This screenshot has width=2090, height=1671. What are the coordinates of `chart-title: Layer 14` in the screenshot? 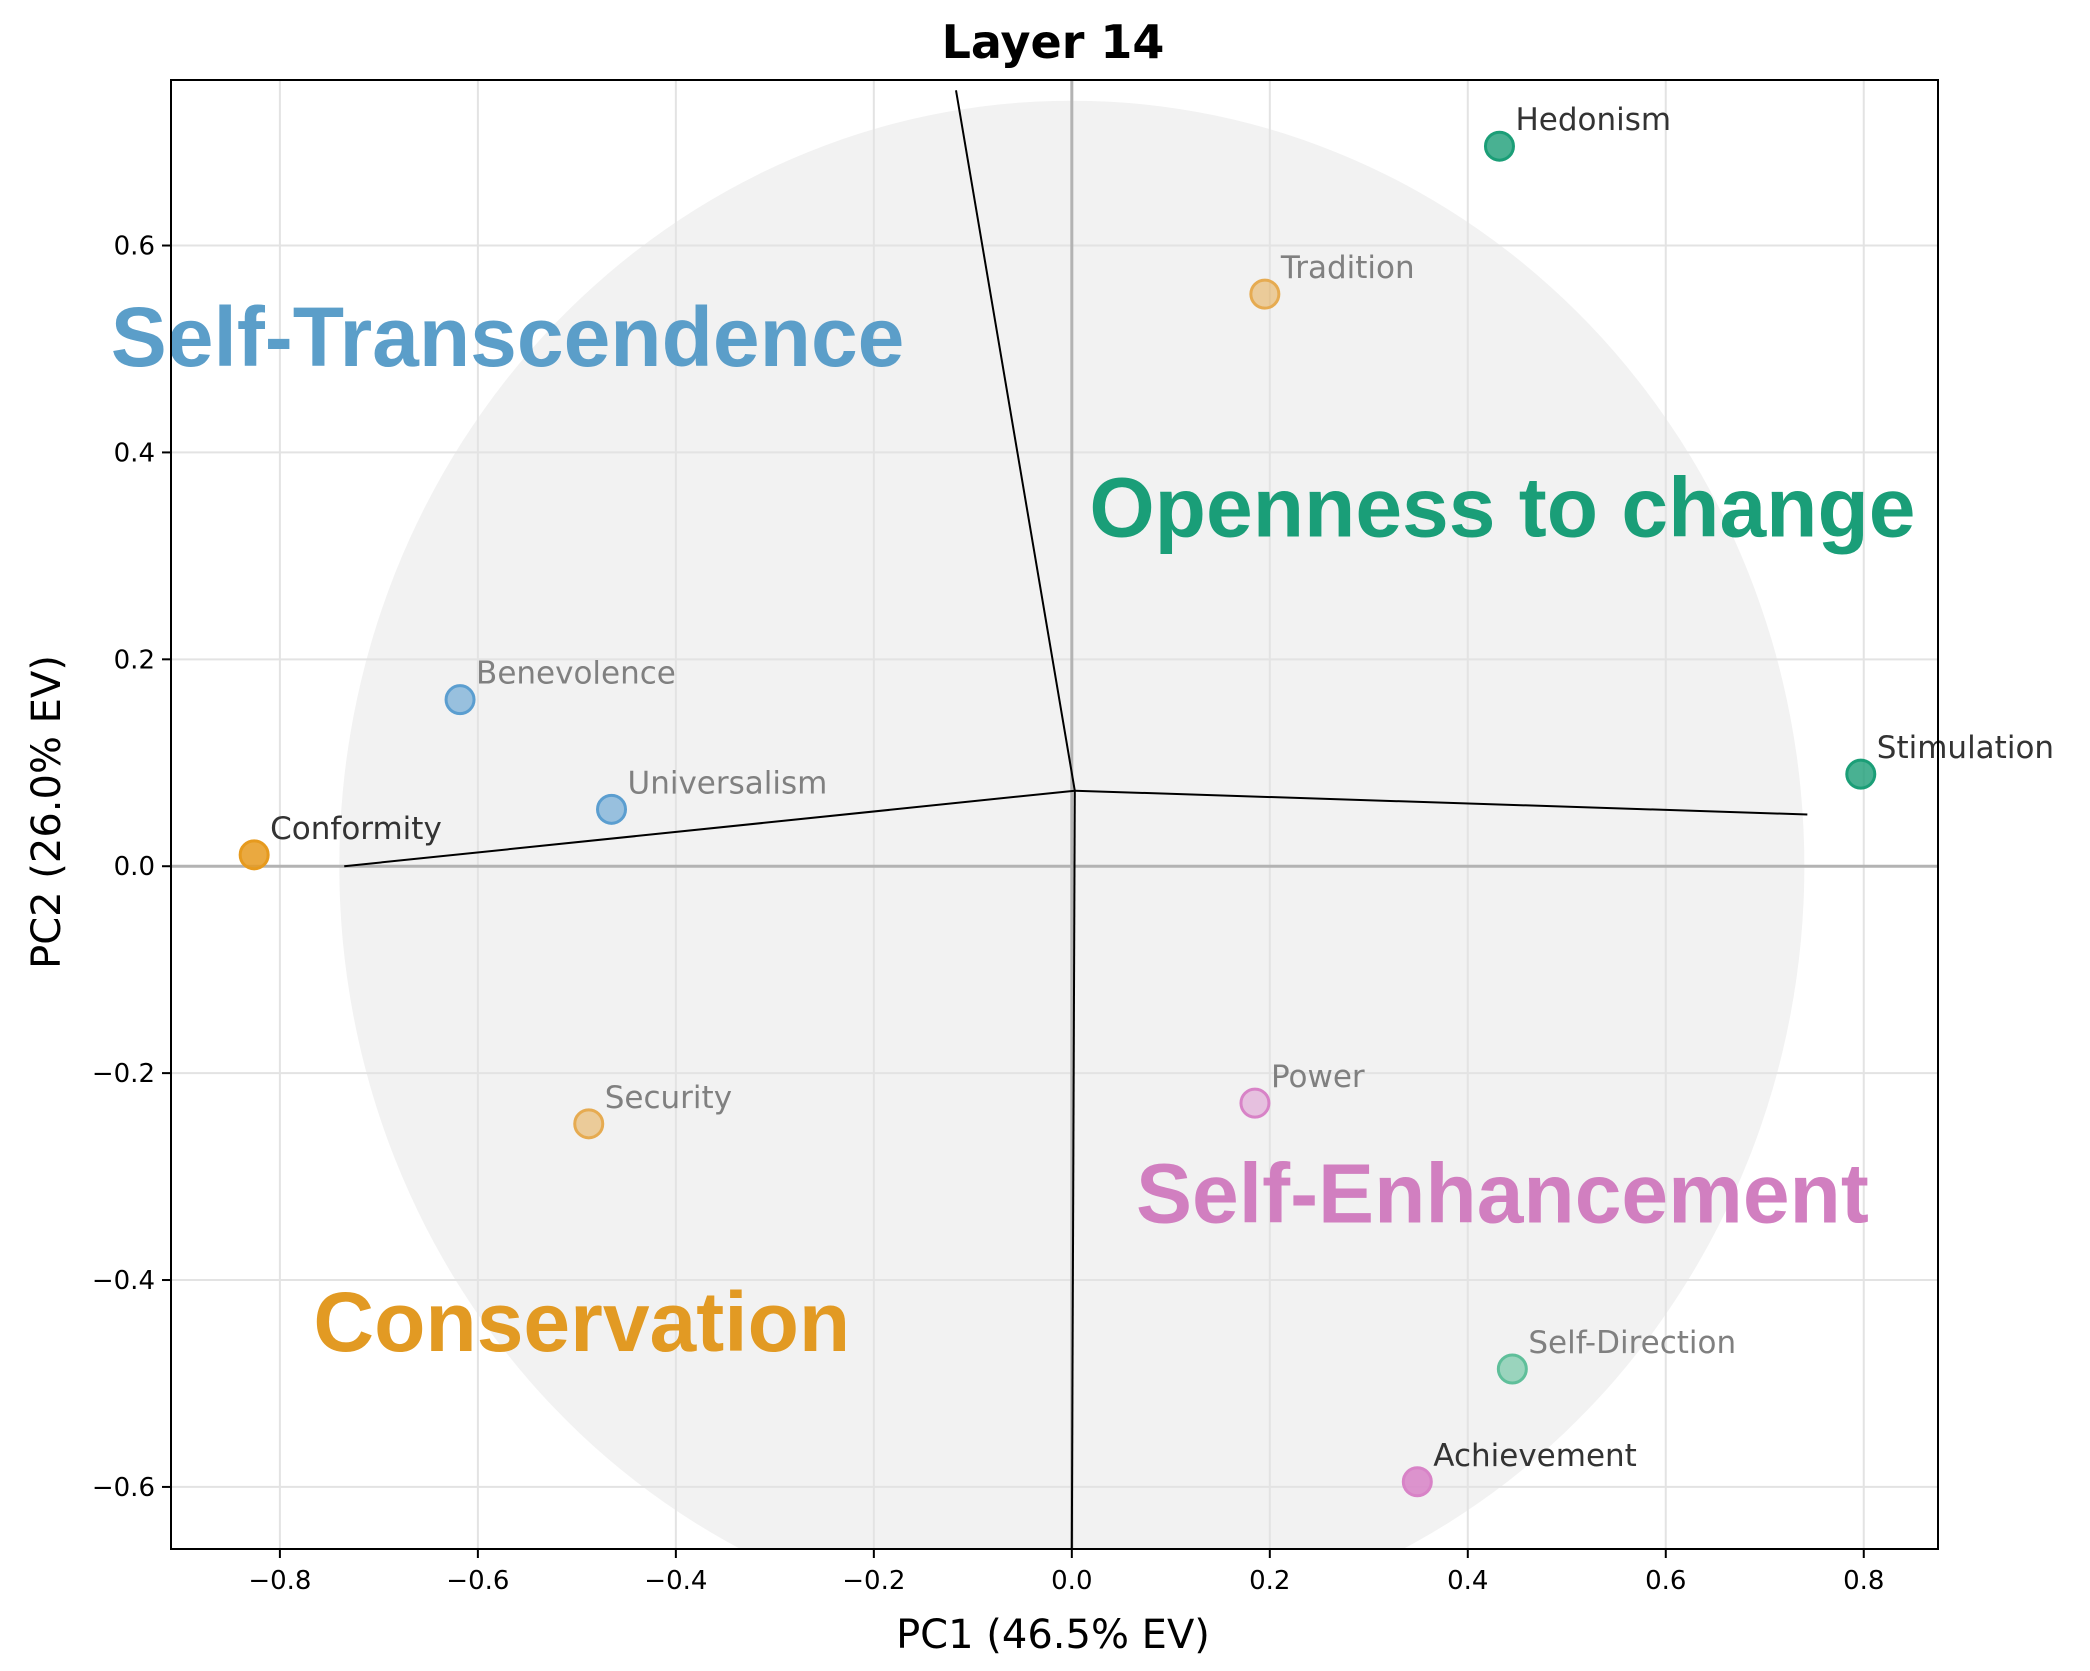 It's located at (1053, 42).